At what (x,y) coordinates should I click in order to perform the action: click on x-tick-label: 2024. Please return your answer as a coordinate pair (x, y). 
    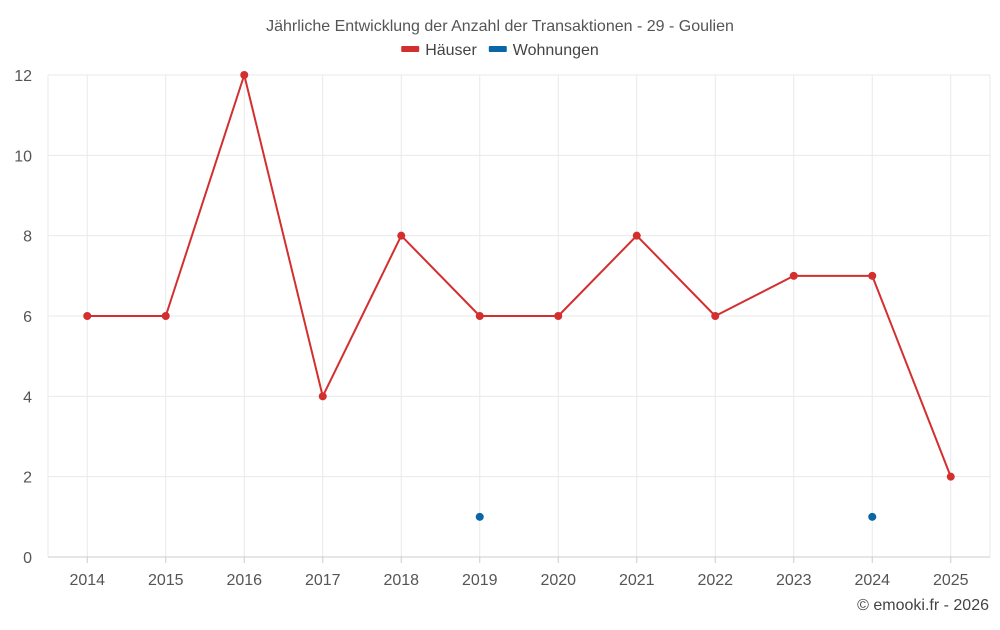
    Looking at the image, I should click on (872, 580).